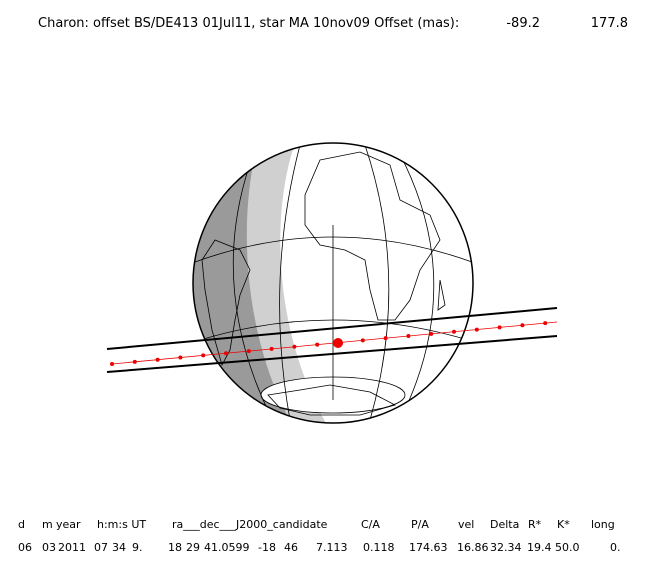 The width and height of the screenshot is (646, 568). I want to click on cell: 50.0, so click(567, 547).